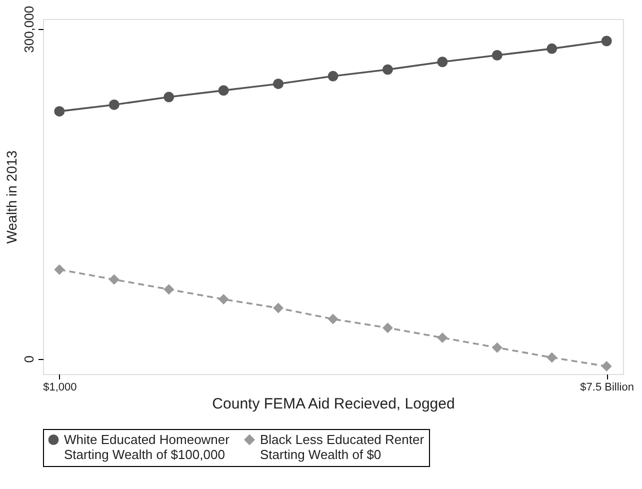  What do you see at coordinates (333, 404) in the screenshot?
I see `x-axis-title: County FEMA Aid Recieved, Logged` at bounding box center [333, 404].